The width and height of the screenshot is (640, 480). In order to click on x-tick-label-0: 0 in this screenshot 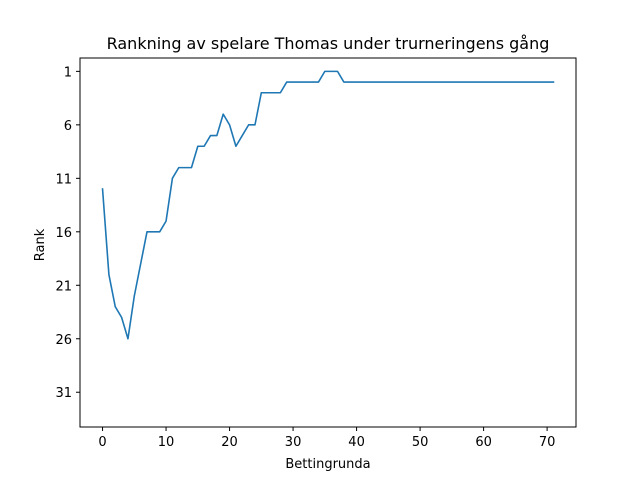, I will do `click(102, 442)`.